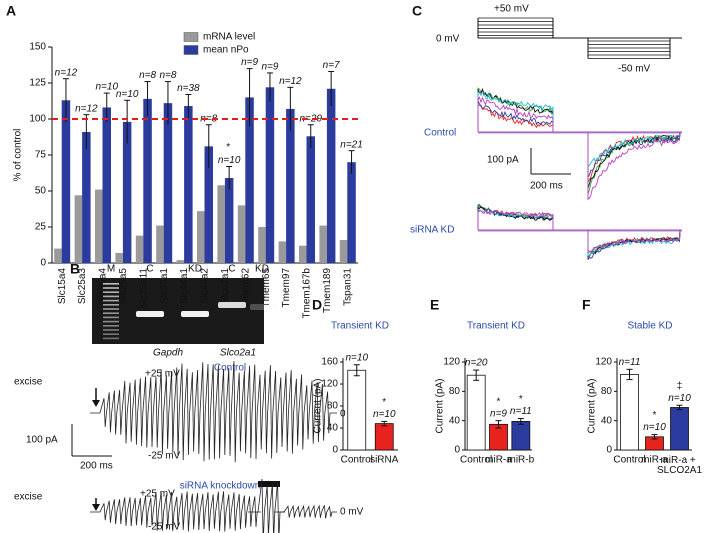 The height and width of the screenshot is (533, 709). I want to click on y-tick-label: 50, so click(41, 191).